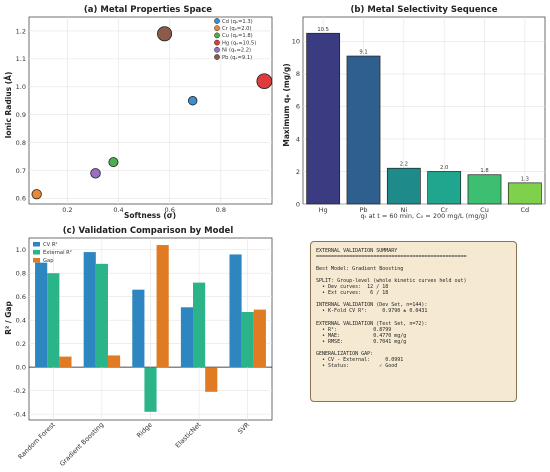  I want to click on panel-c-ytick-label: 0.4, so click(21, 320).